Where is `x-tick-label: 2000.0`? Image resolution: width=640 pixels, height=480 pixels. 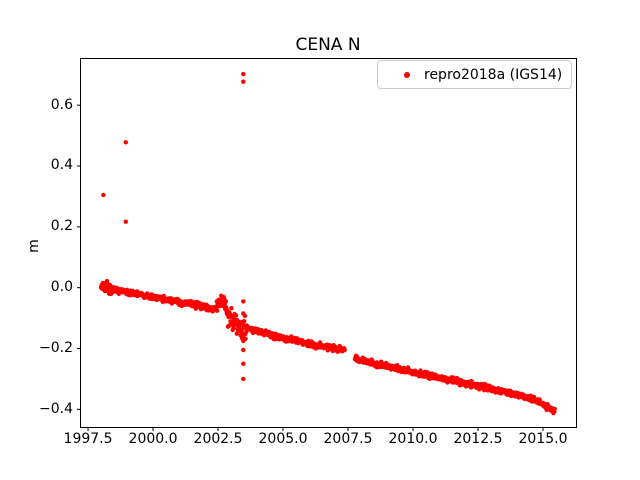
x-tick-label: 2000.0 is located at coordinates (153, 439).